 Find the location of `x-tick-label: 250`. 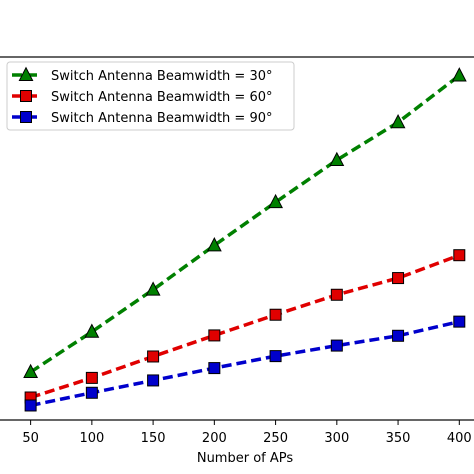

x-tick-label: 250 is located at coordinates (275, 438).